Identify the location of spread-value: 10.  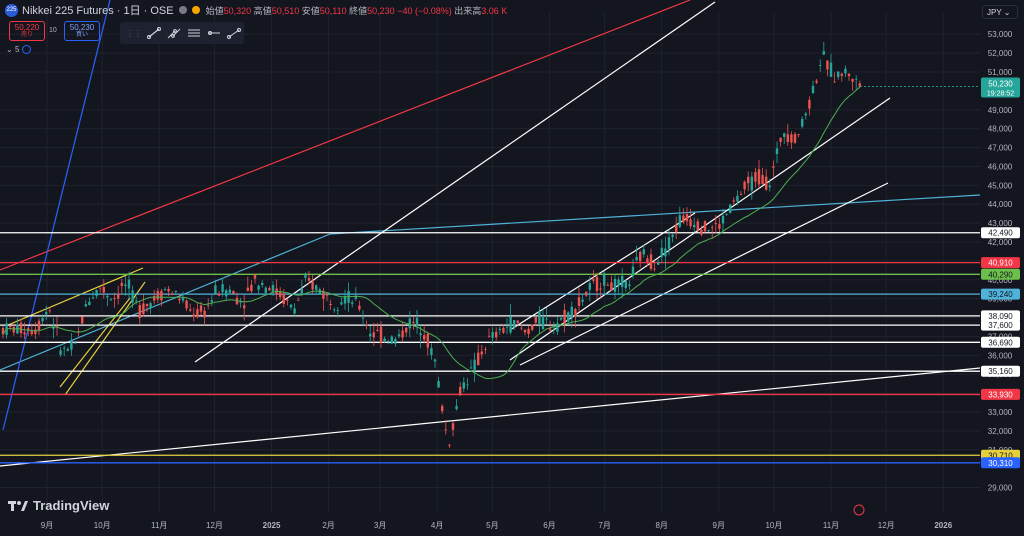
(53, 30).